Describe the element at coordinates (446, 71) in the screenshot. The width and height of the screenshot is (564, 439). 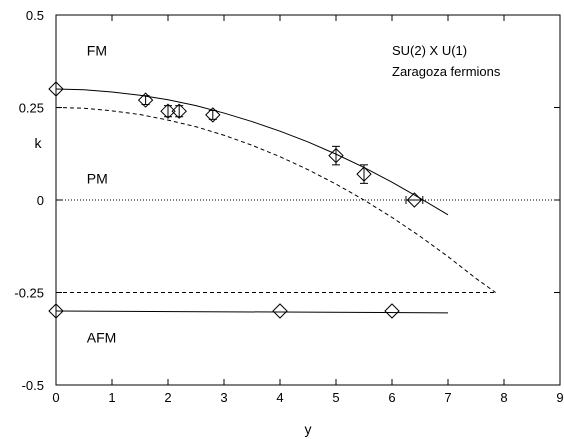
I see `legend-line-2: Zaragoza fermions` at that location.